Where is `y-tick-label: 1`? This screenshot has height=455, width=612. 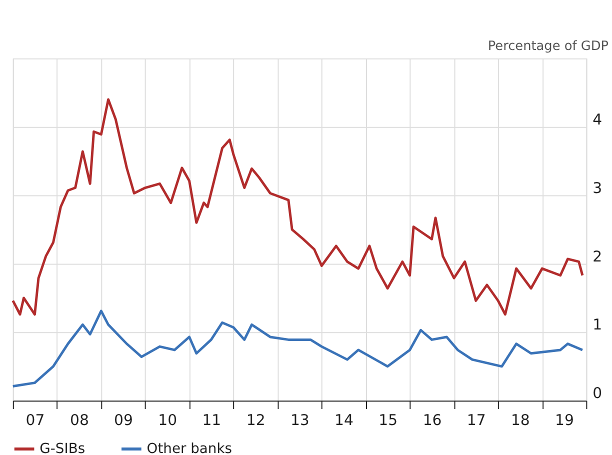 y-tick-label: 1 is located at coordinates (597, 325).